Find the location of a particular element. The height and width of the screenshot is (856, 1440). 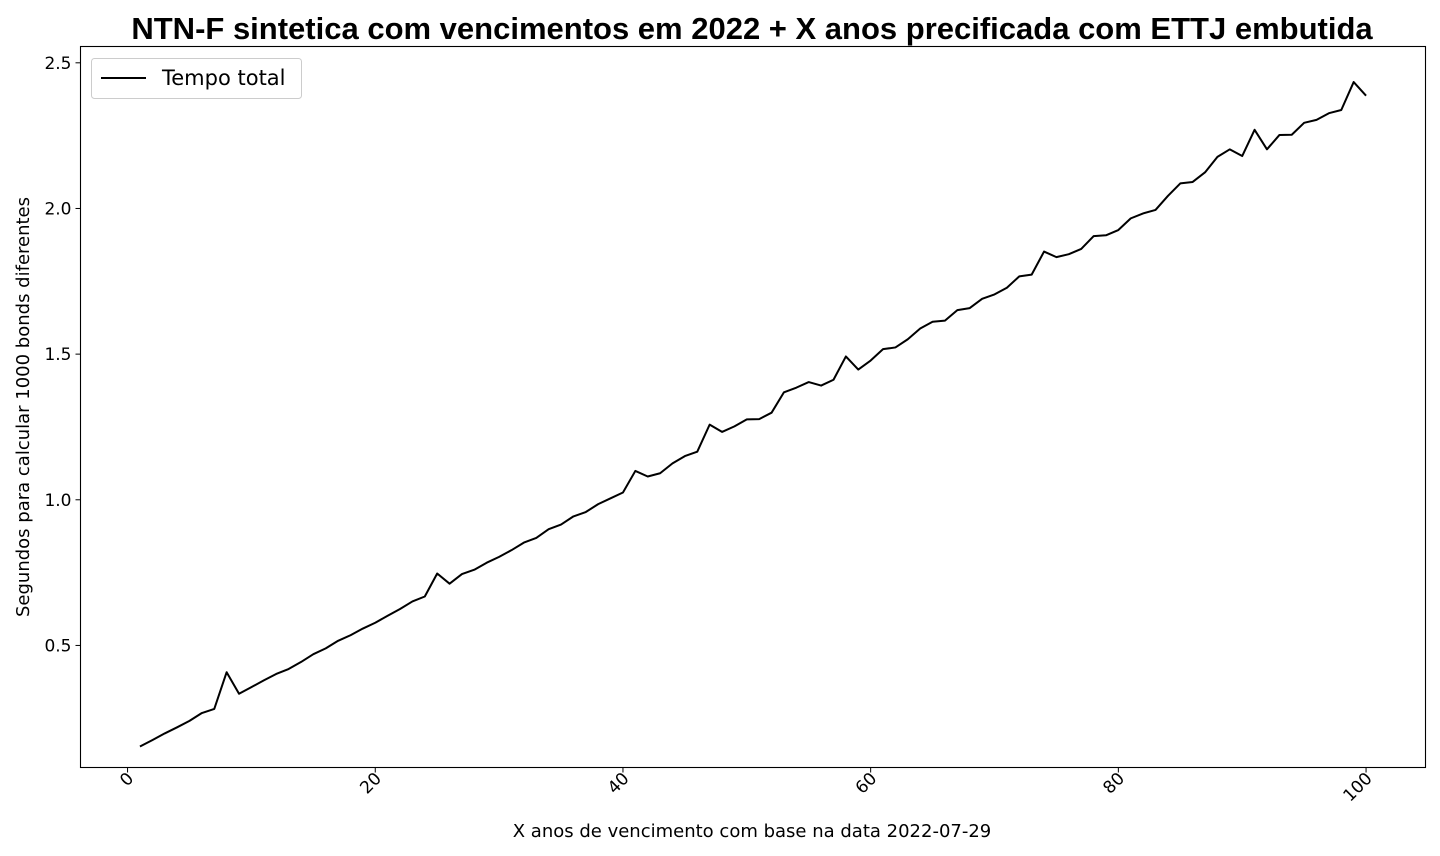

x-tick-label: 40 is located at coordinates (618, 783).